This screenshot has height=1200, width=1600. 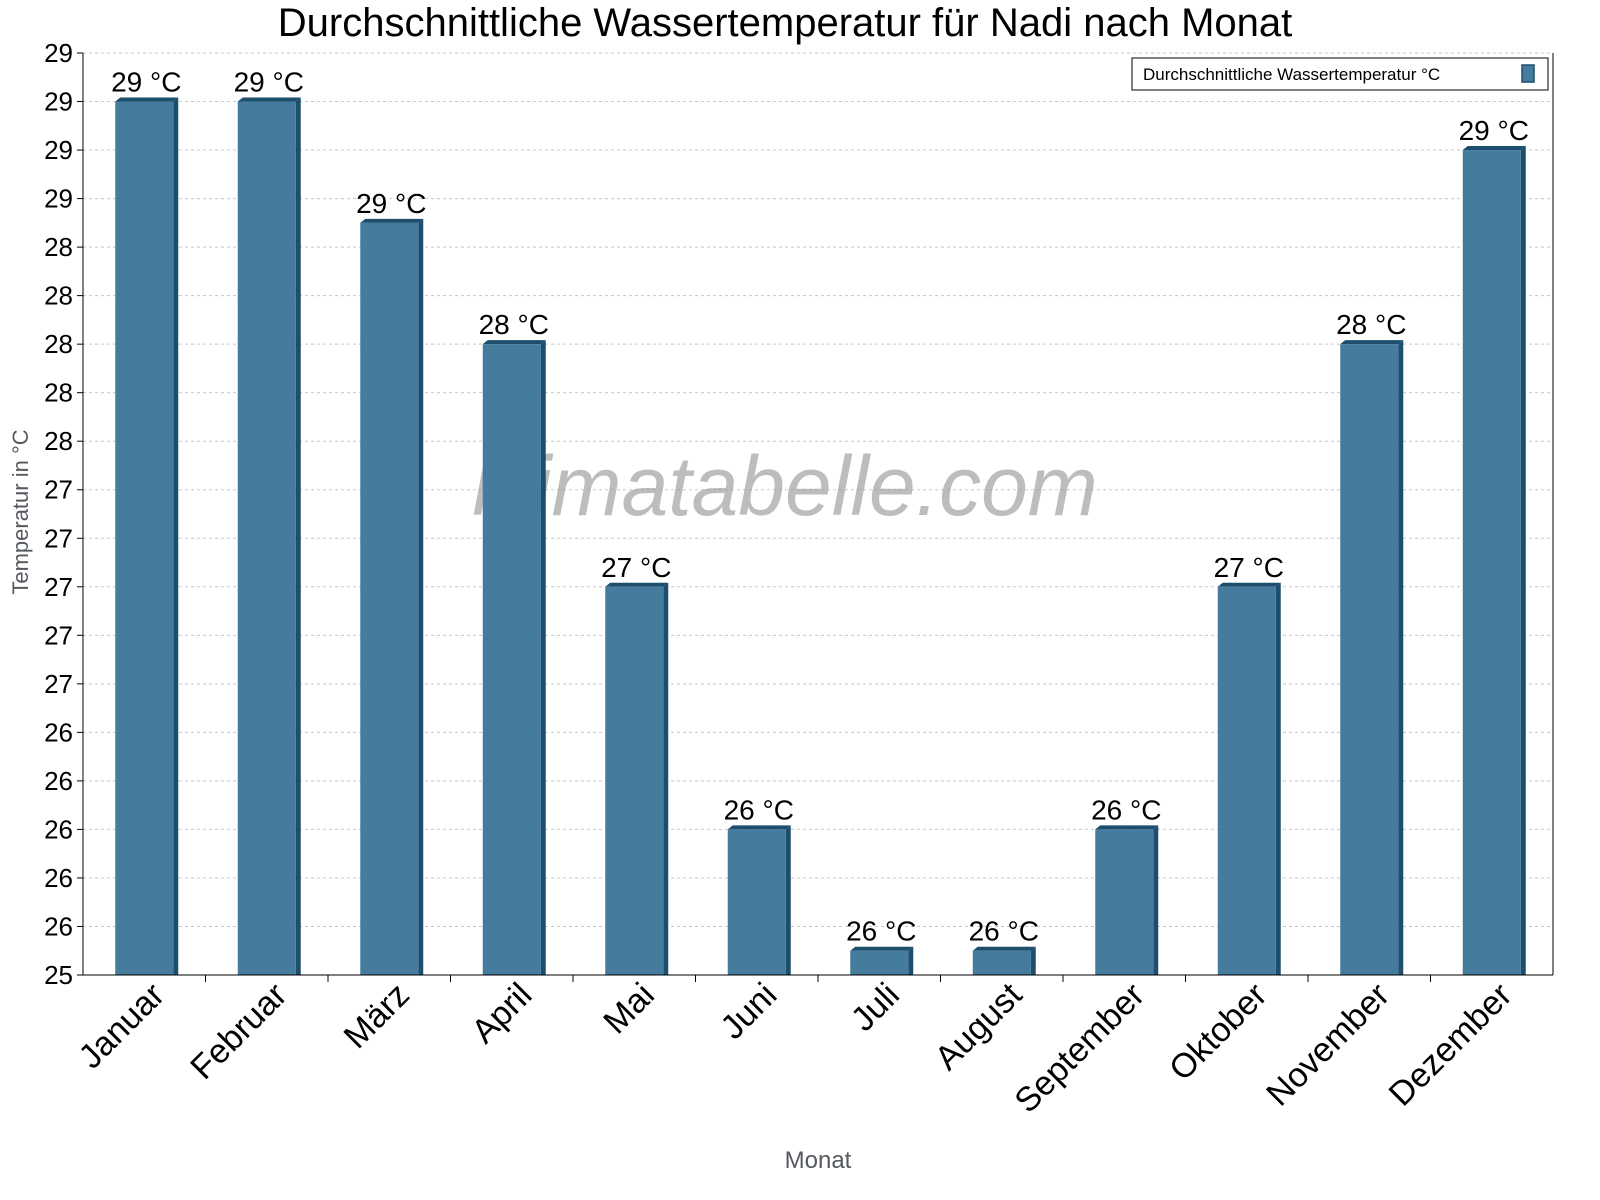 I want to click on x-tick-label: August, so click(x=979, y=1026).